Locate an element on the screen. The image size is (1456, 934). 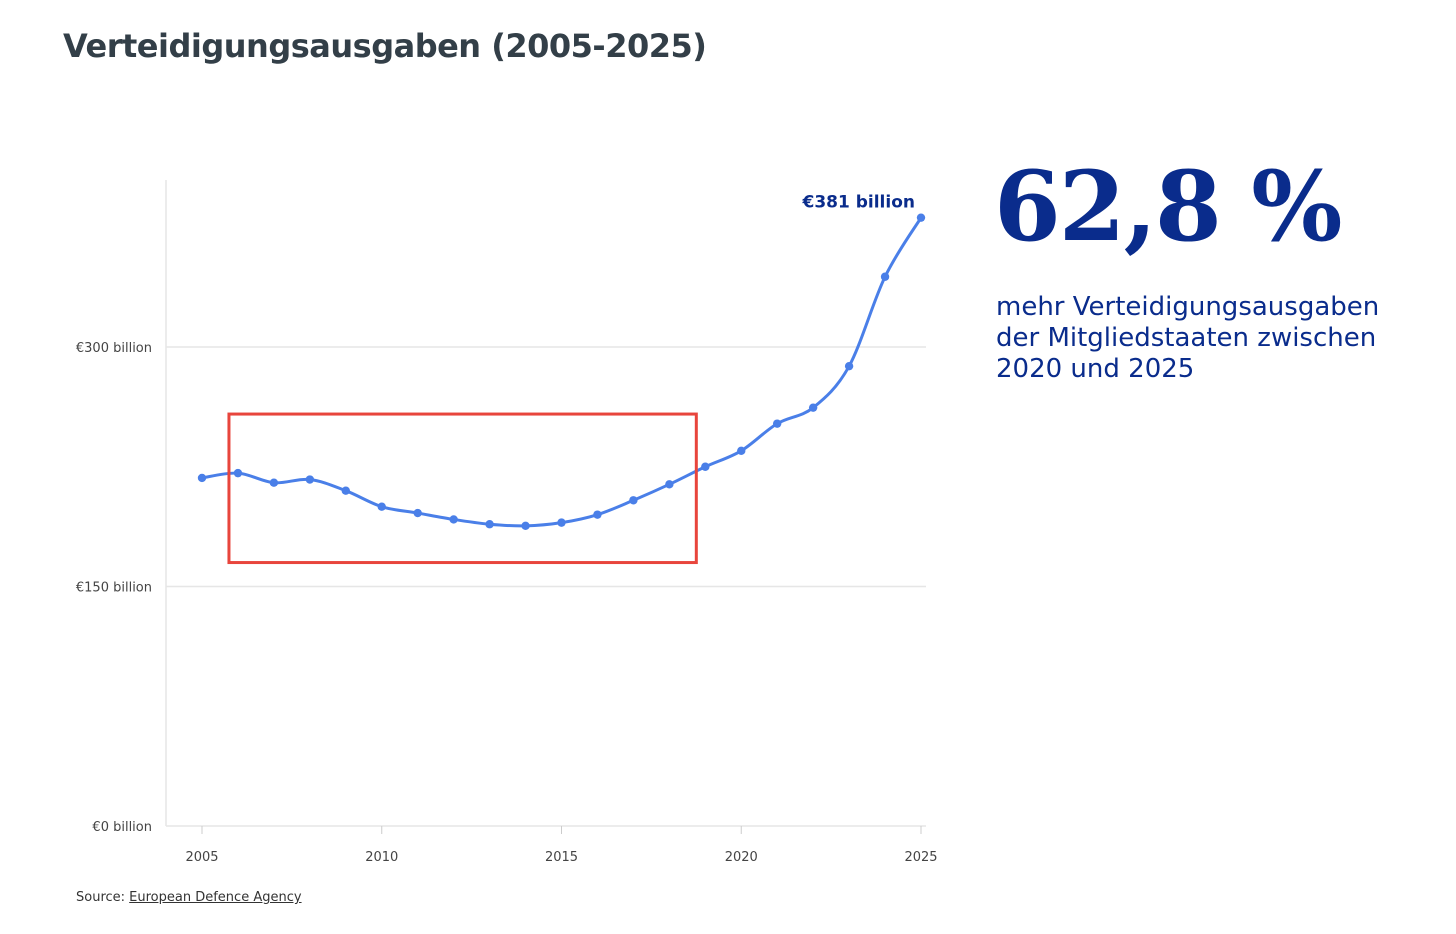
x-tick-label: 2005 is located at coordinates (201, 857).